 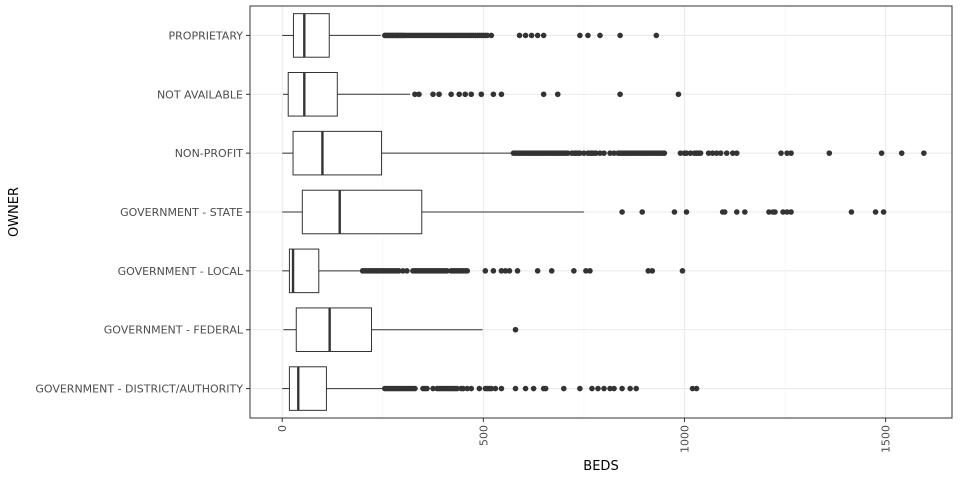 What do you see at coordinates (14, 212) in the screenshot?
I see `y-axis-title: OWNER` at bounding box center [14, 212].